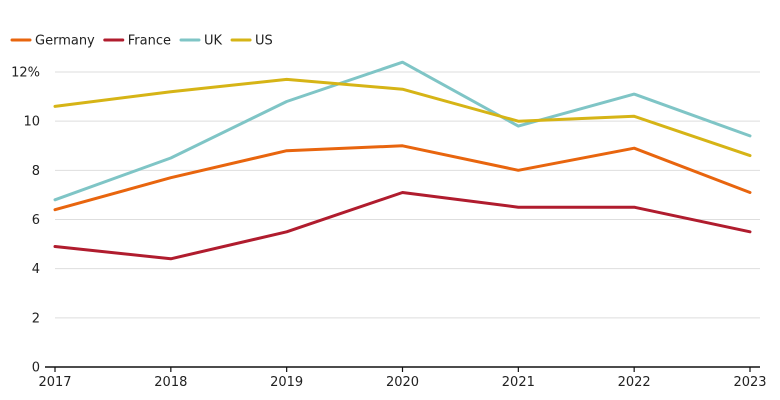 Image resolution: width=780 pixels, height=400 pixels. Describe the element at coordinates (264, 41) in the screenshot. I see `legend-label-us: US` at that location.